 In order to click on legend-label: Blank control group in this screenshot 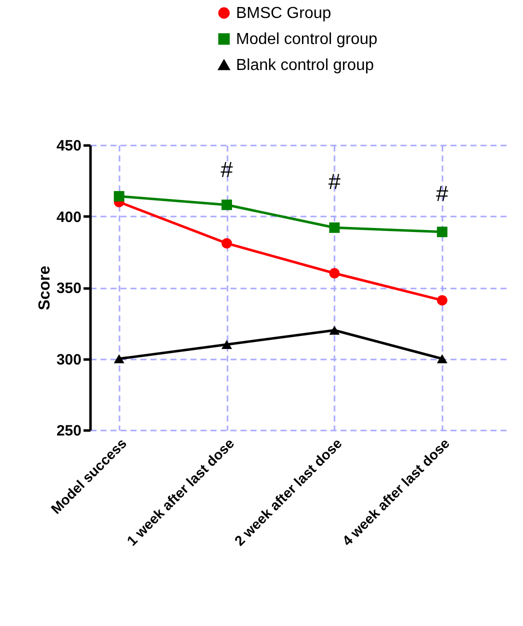, I will do `click(305, 65)`.